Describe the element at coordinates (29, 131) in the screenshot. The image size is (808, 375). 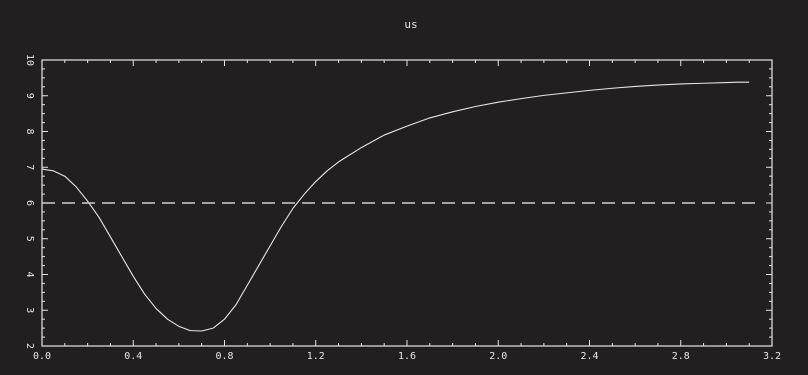
I see `y-tick-label: 8` at that location.